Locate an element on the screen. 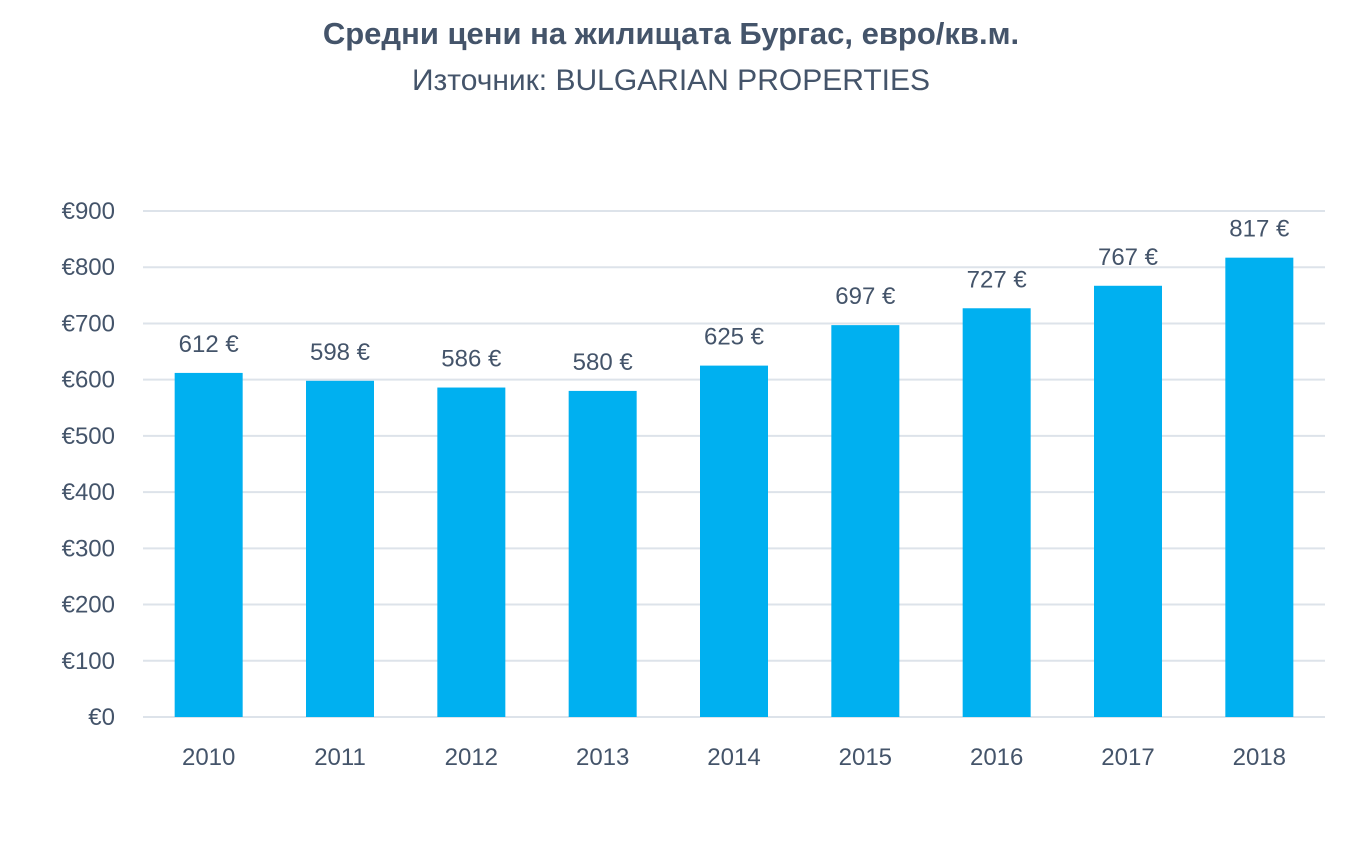  bar-2012 is located at coordinates (471, 552).